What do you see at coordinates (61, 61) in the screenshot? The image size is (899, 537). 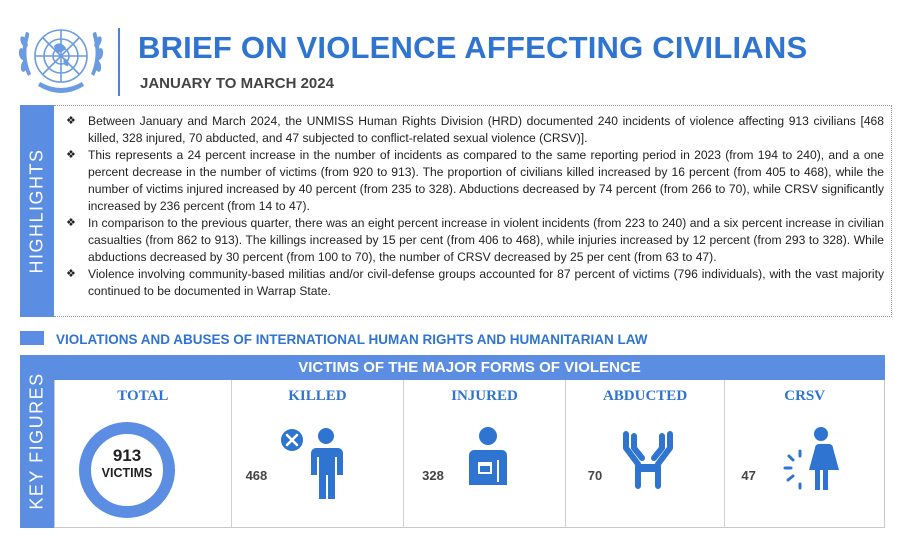 I see `un-emblem-icon` at bounding box center [61, 61].